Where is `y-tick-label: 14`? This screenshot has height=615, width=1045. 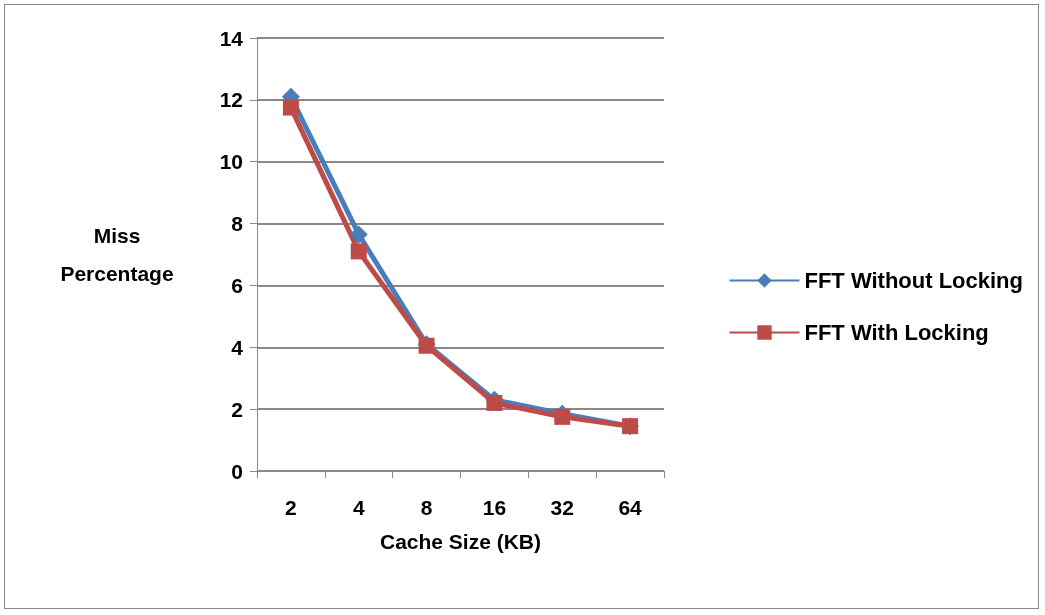
y-tick-label: 14 is located at coordinates (231, 38).